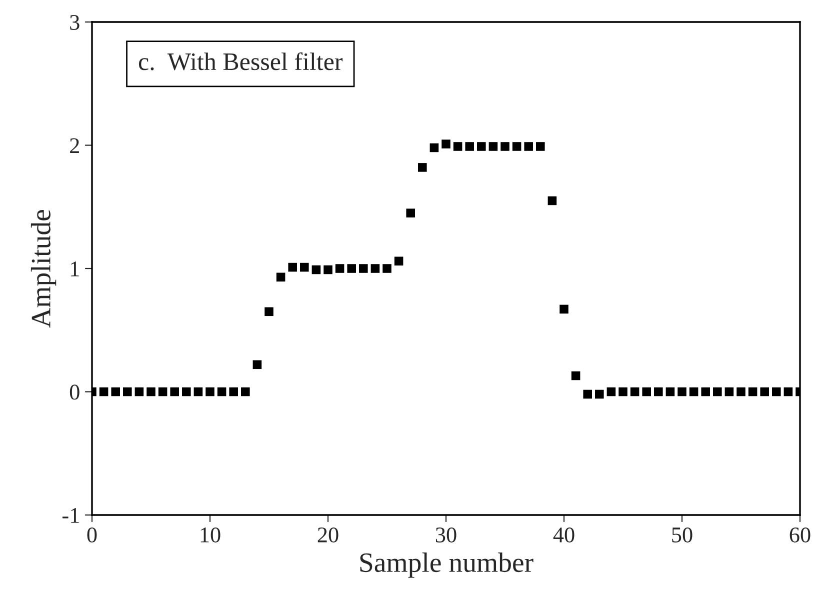 This screenshot has width=813, height=602. I want to click on x-tick-label: 50, so click(682, 534).